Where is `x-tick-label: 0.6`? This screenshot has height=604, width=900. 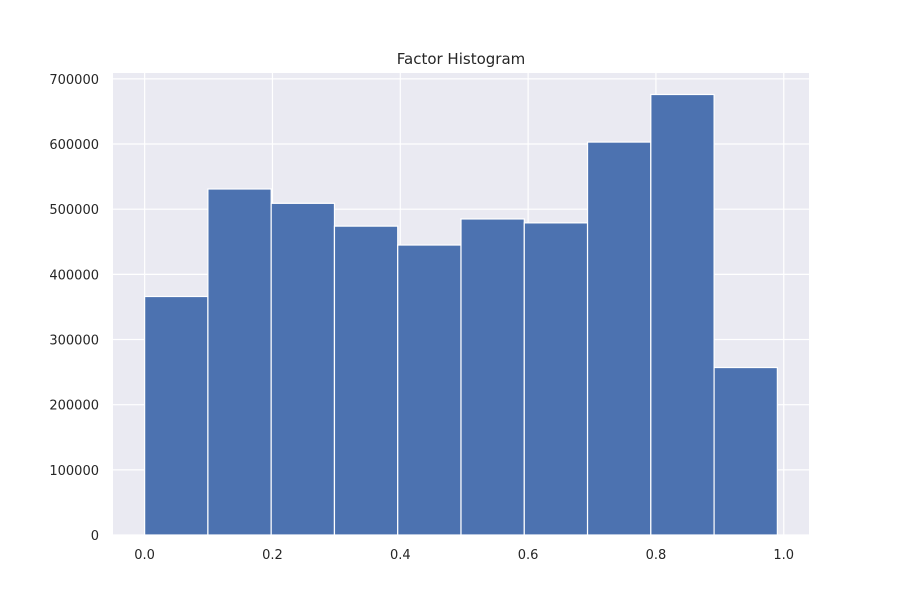 x-tick-label: 0.6 is located at coordinates (528, 555).